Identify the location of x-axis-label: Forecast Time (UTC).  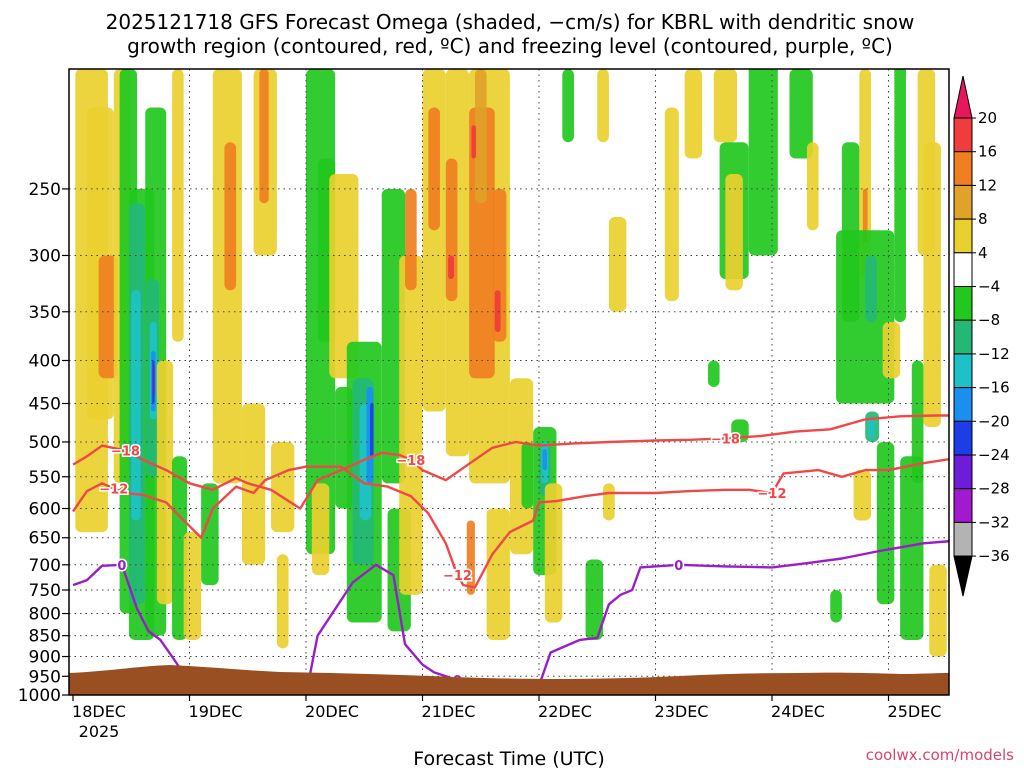
(508, 758).